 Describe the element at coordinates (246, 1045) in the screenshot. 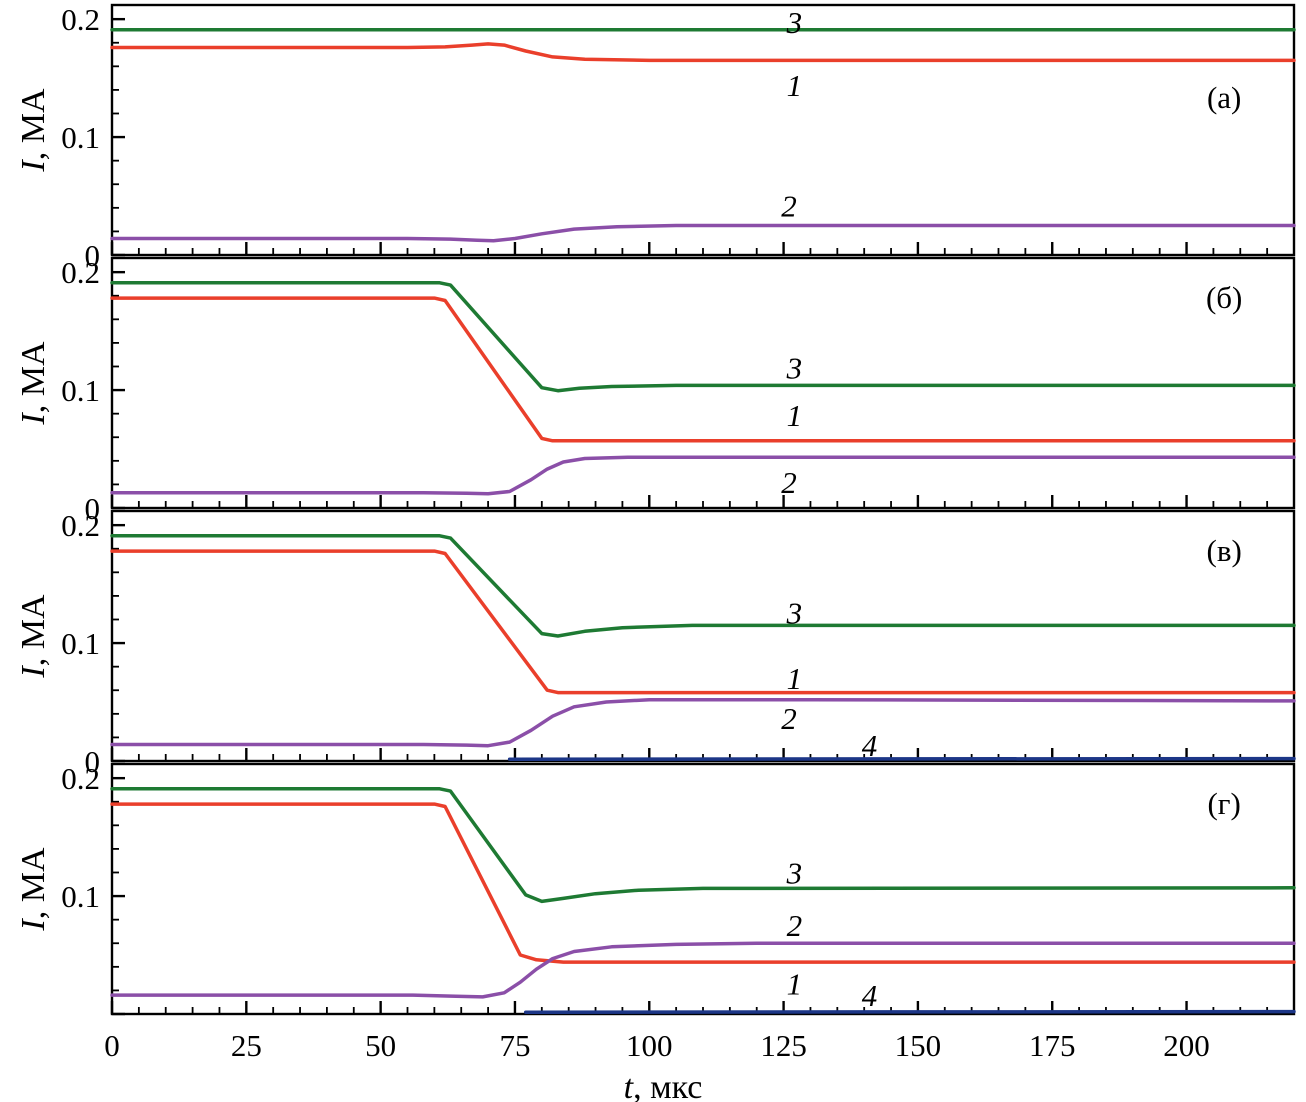

I see `x-tick-label: 25` at that location.